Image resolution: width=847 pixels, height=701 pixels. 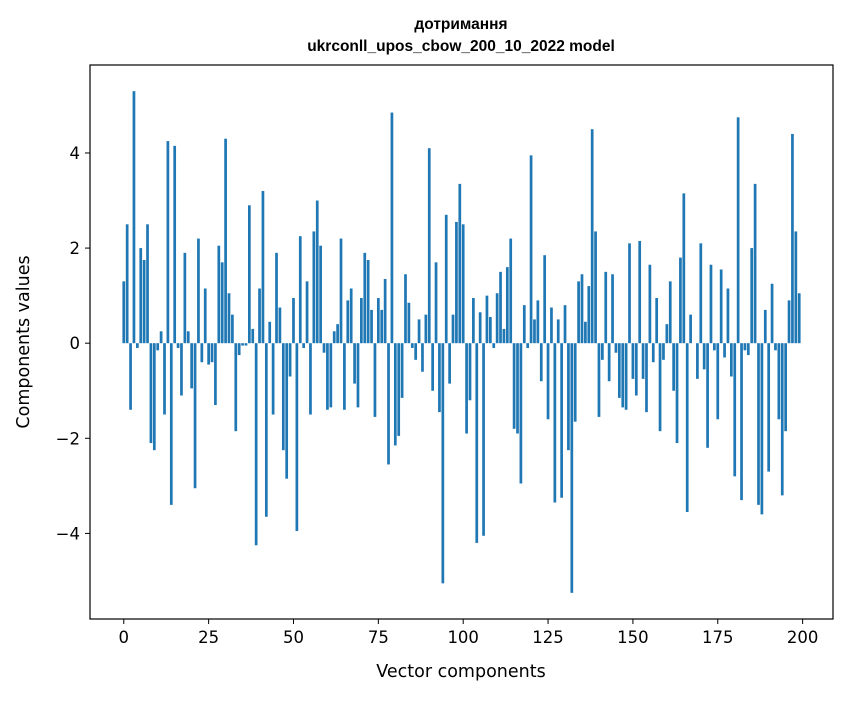 I want to click on x-tick-label: 0, so click(x=124, y=637).